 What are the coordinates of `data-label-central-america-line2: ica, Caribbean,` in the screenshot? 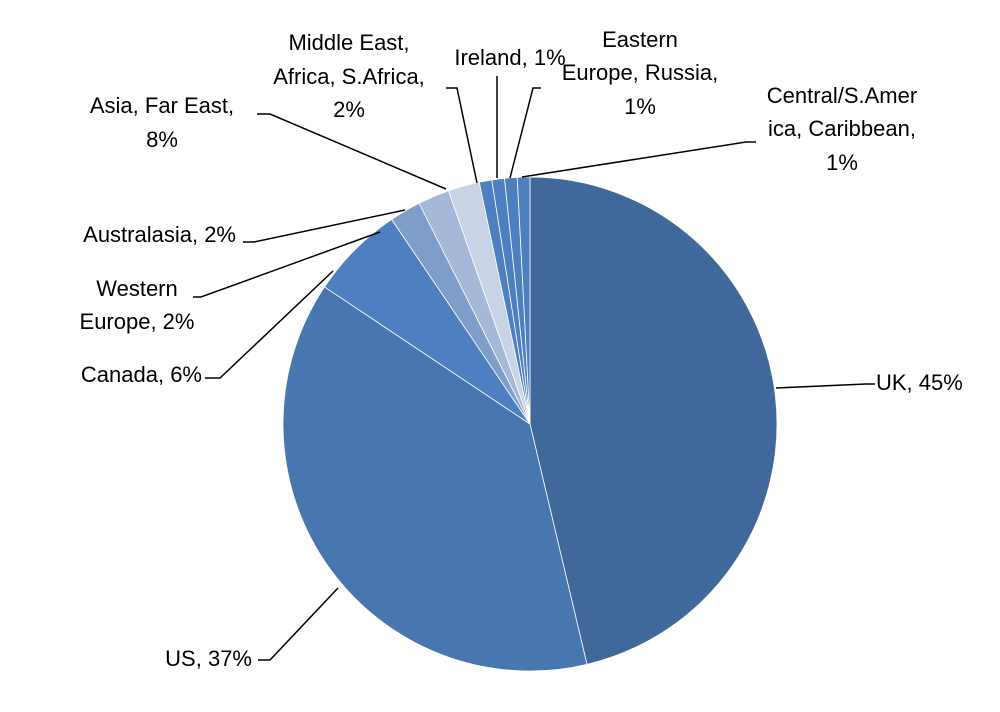 It's located at (842, 128).